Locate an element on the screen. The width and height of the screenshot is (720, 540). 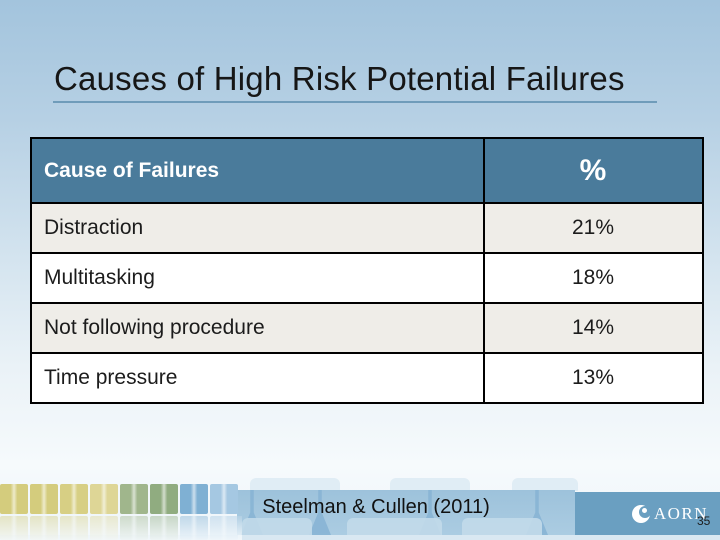
bottom-strip is located at coordinates (360, 537).